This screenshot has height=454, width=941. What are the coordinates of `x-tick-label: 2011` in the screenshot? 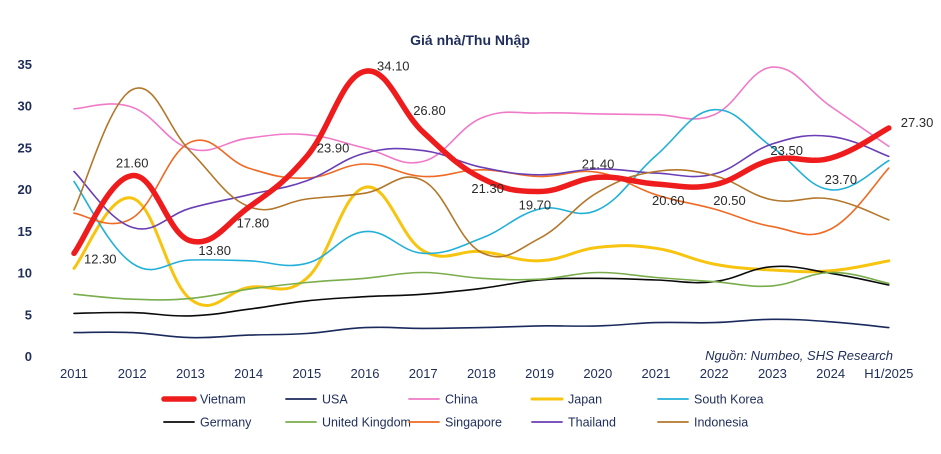 It's located at (74, 373).